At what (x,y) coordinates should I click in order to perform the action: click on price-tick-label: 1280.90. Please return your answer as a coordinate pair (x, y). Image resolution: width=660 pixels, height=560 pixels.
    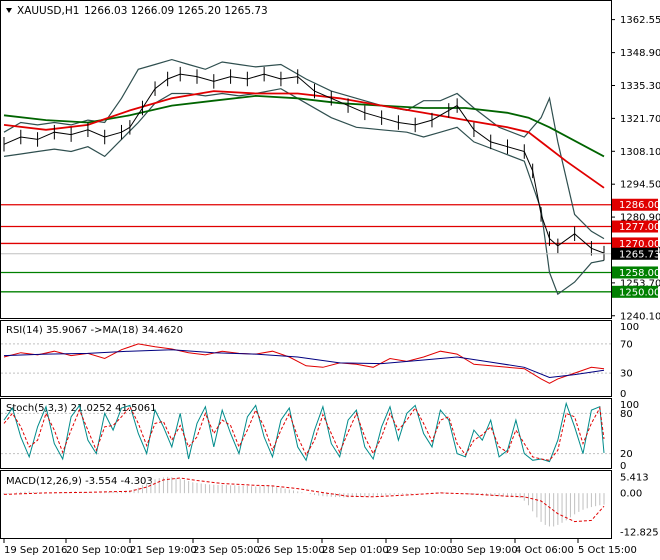
    Looking at the image, I should click on (640, 218).